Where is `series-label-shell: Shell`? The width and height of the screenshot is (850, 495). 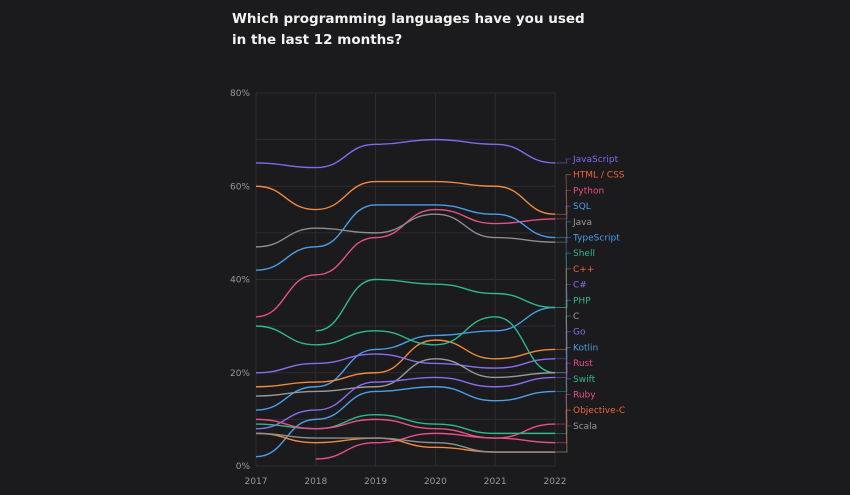
series-label-shell: Shell is located at coordinates (584, 254).